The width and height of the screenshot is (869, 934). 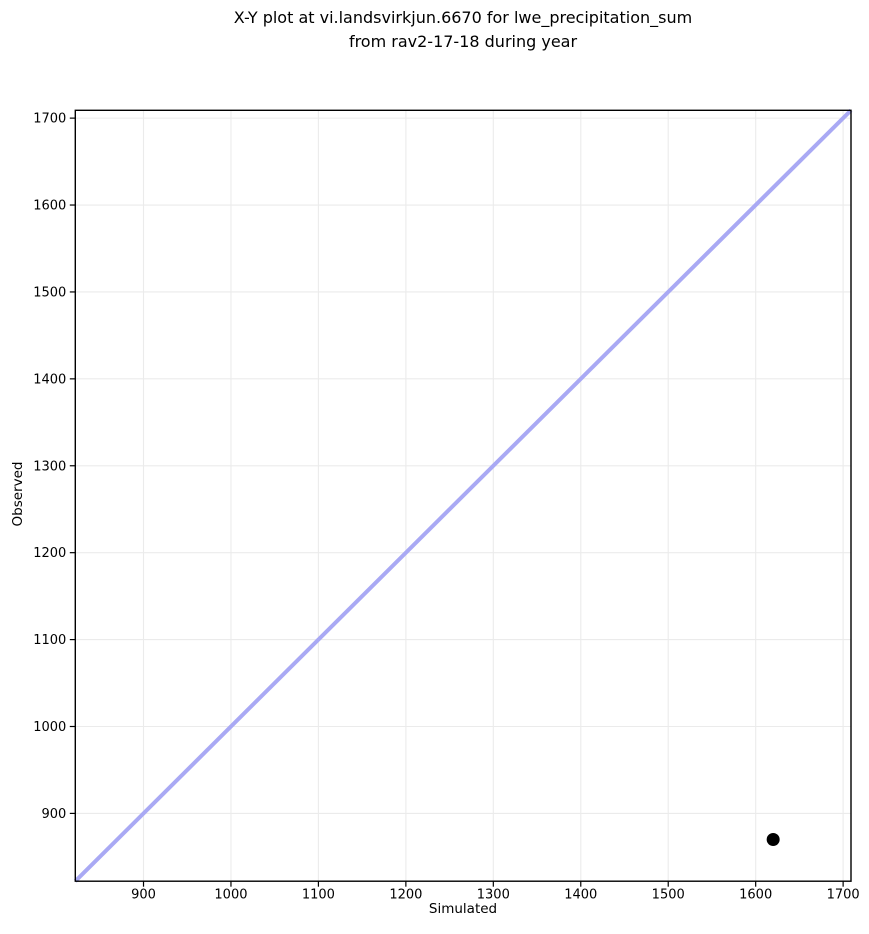 What do you see at coordinates (493, 895) in the screenshot?
I see `x-tick-label-1300: 1300` at bounding box center [493, 895].